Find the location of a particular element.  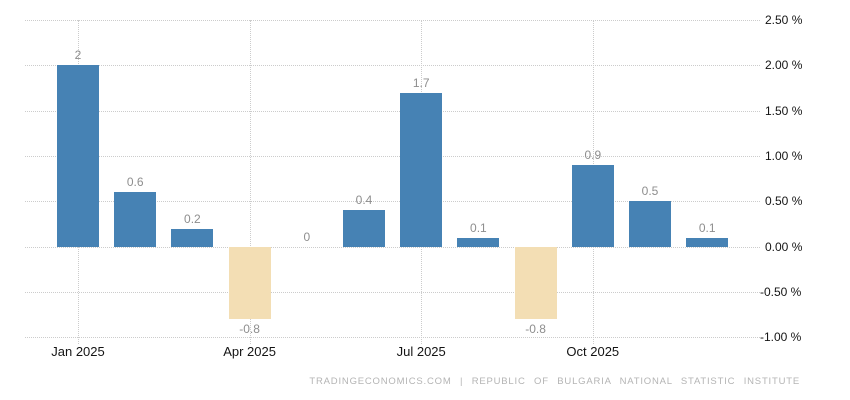

x-axis-tick-label: Jan 2025 is located at coordinates (78, 351).